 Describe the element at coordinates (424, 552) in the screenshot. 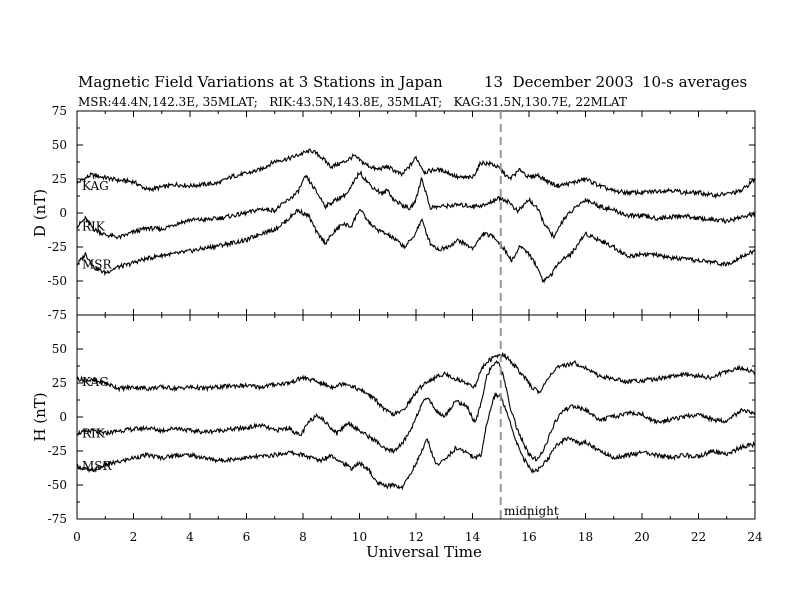

I see `x-axis-label: Universal Time` at that location.